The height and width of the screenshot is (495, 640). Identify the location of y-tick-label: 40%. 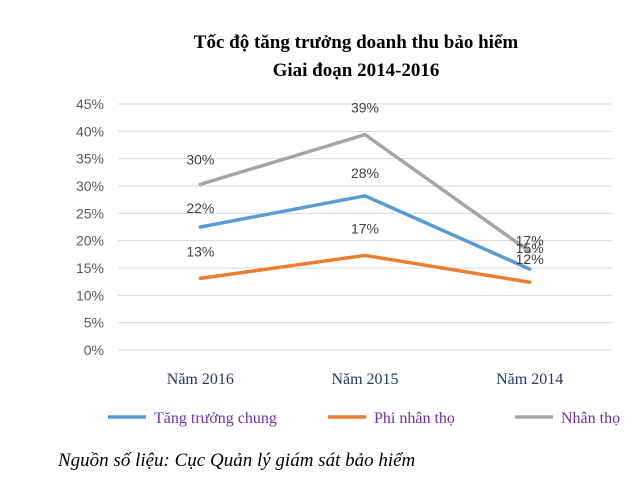
(90, 131).